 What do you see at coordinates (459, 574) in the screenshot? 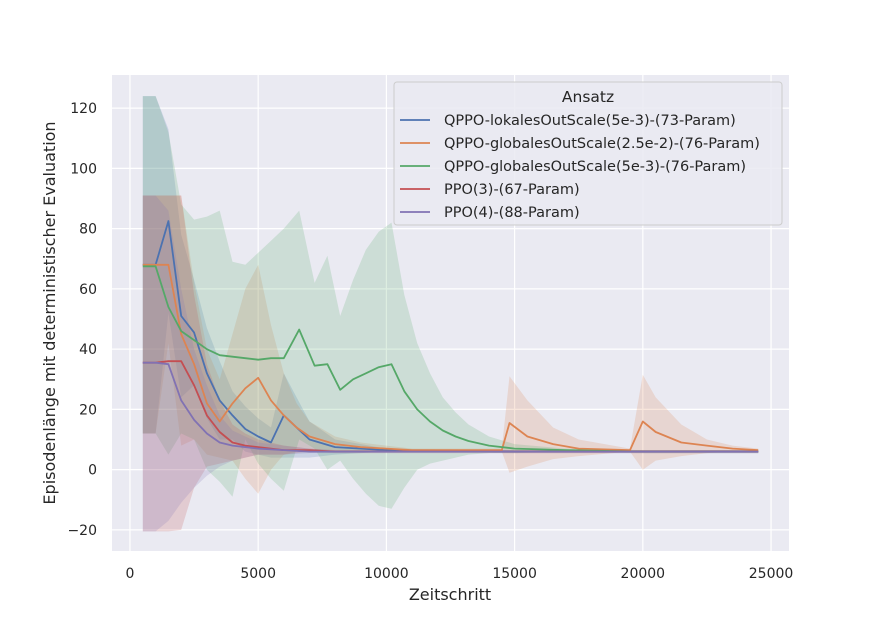
I see `x-tick-labels: 0 5000 10000 15000 20000 25000` at bounding box center [459, 574].